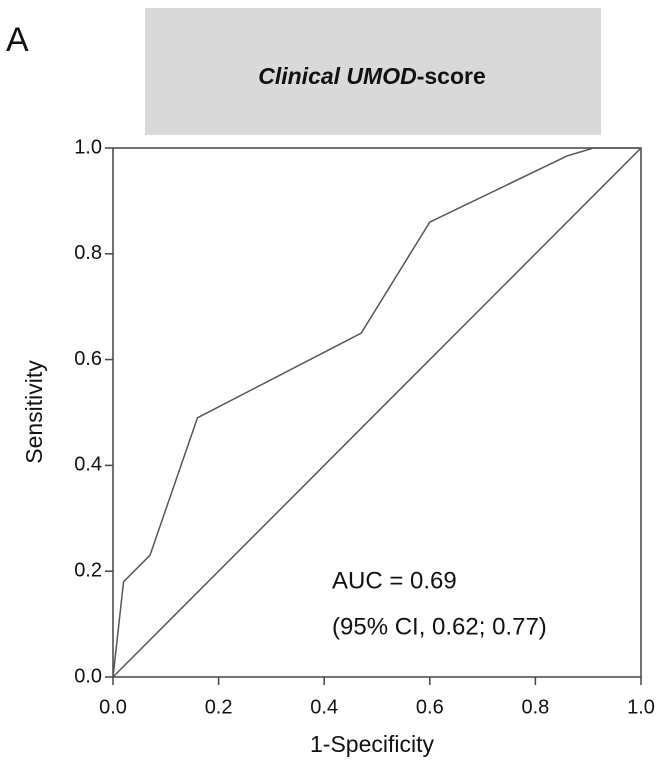 This screenshot has width=664, height=765. I want to click on x-tick-label: 1.0, so click(641, 707).